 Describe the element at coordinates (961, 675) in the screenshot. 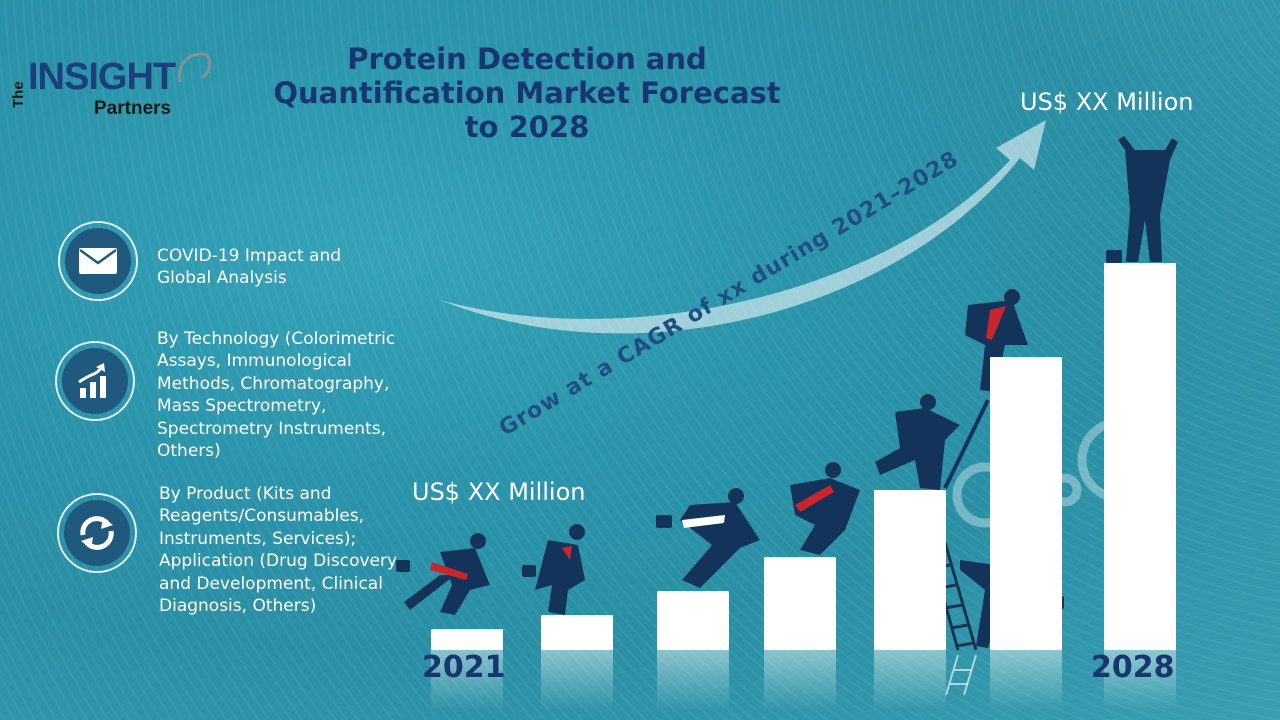

I see `ladder-reflection` at that location.